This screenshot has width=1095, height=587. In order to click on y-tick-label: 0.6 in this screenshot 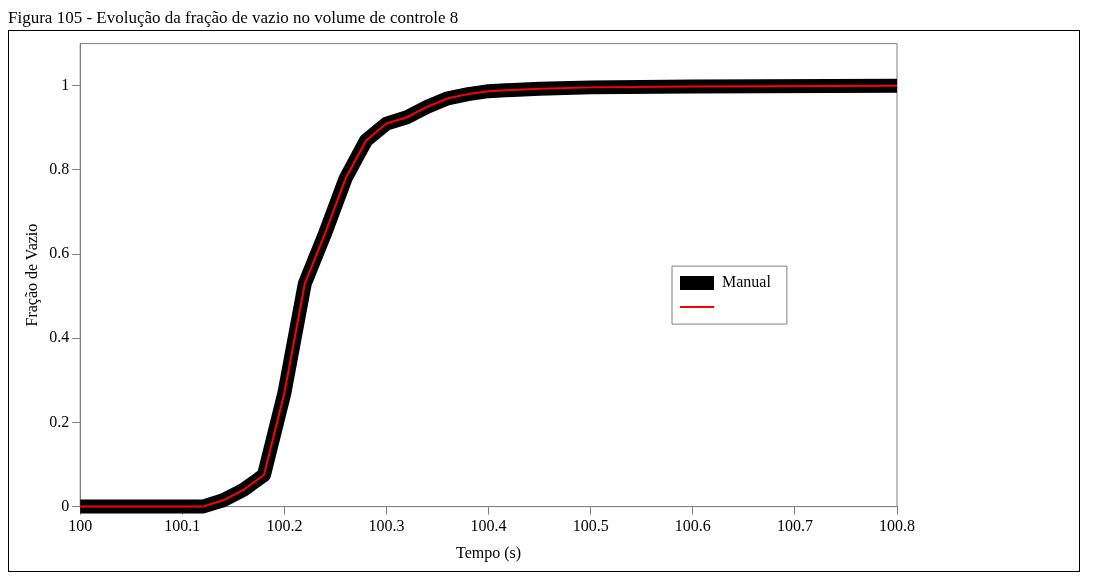, I will do `click(59, 253)`.